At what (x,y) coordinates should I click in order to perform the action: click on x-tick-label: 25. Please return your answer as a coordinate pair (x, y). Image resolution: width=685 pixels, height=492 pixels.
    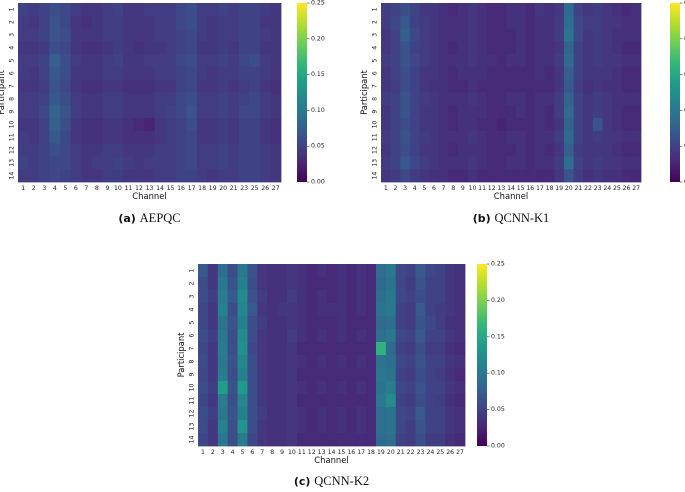
    Looking at the image, I should click on (255, 188).